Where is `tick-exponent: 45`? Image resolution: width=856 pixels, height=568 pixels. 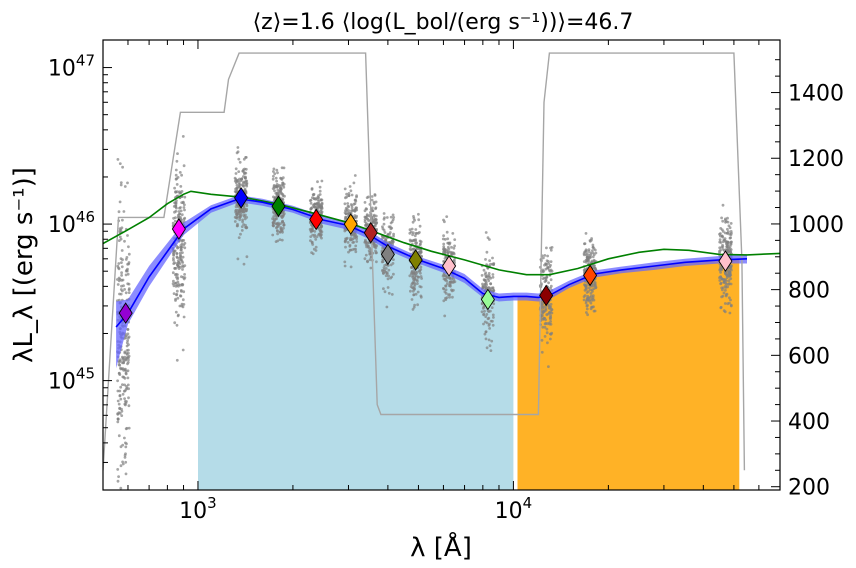
tick-exponent: 45 is located at coordinates (85, 374).